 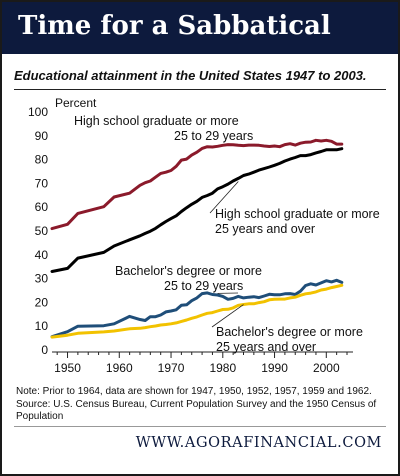 I want to click on website-link: WWW.AGORAFINANCIAL.COM, so click(x=258, y=443).